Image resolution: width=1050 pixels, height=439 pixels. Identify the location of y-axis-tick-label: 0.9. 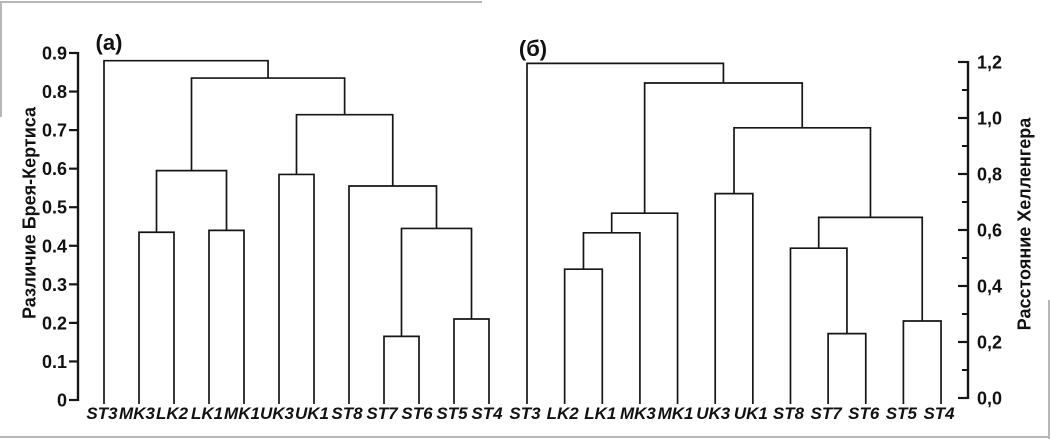
(54, 53).